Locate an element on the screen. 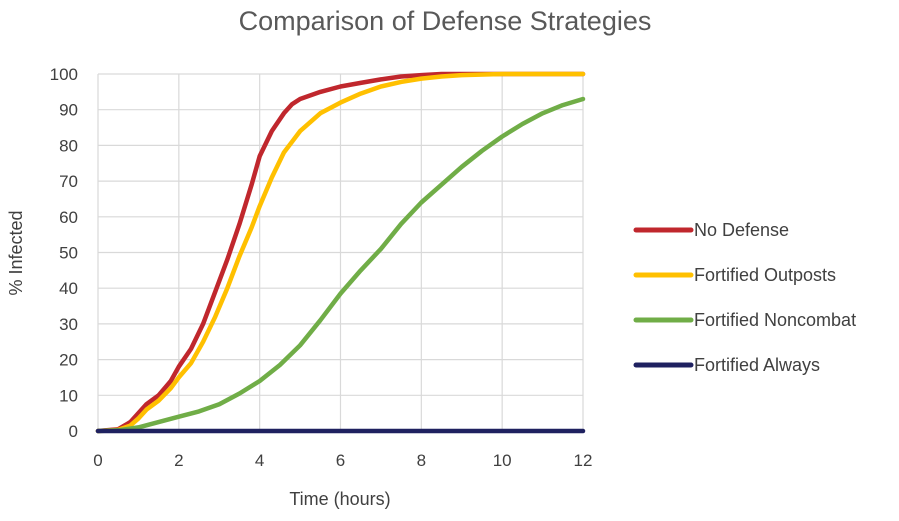  y-tick-label: 10 is located at coordinates (68, 395).